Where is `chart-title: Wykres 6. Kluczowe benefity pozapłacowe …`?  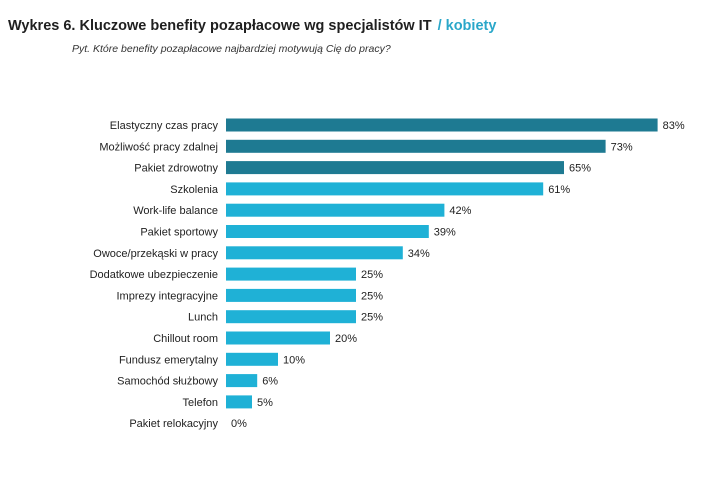
chart-title: Wykres 6. Kluczowe benefity pozapłacowe … is located at coordinates (252, 26).